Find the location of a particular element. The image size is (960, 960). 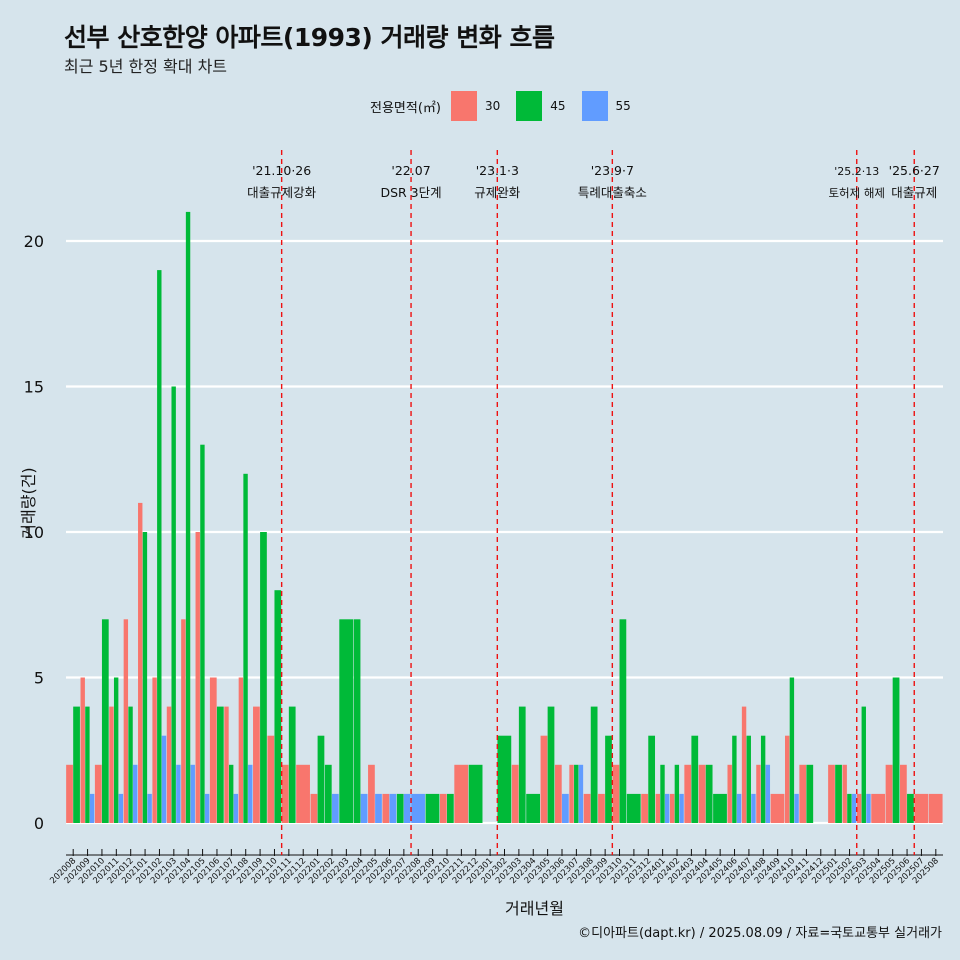

event-date: '25.6·27 is located at coordinates (914, 170).